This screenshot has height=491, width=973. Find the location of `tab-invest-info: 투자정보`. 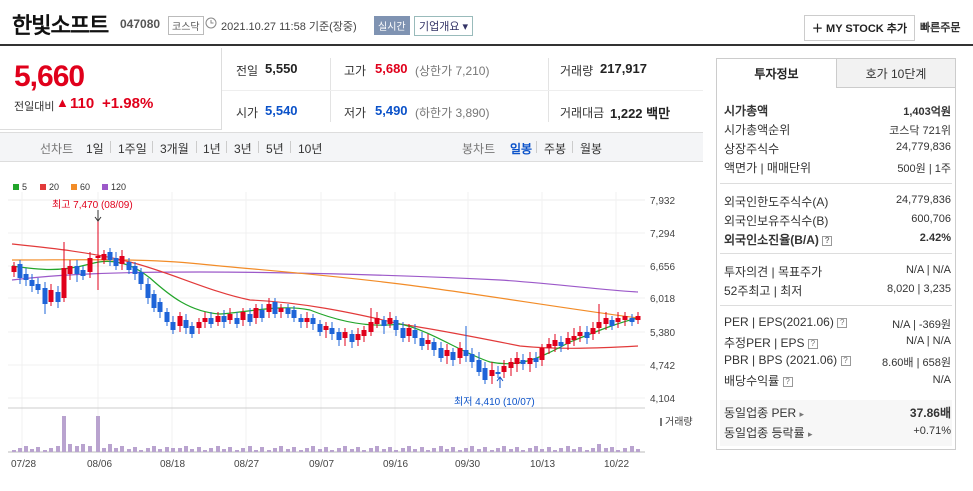

tab-invest-info: 투자정보 is located at coordinates (776, 73).